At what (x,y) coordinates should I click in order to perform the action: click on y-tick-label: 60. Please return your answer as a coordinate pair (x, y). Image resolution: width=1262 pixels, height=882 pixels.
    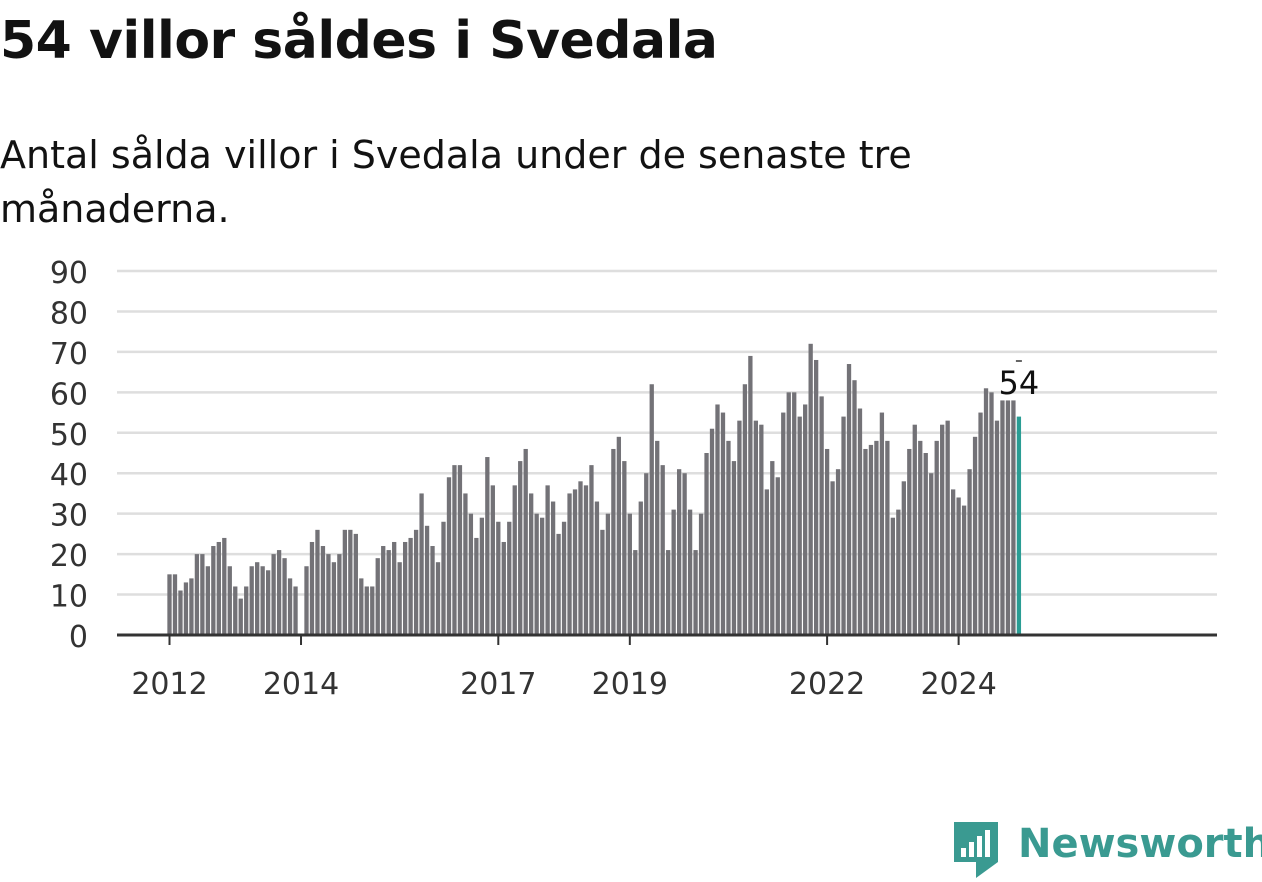
    Looking at the image, I should click on (69, 394).